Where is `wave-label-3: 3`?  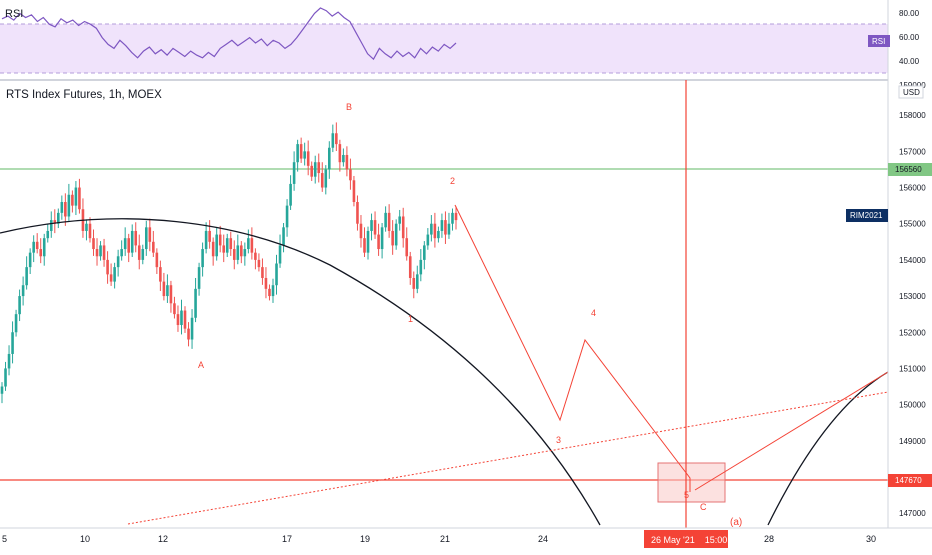 wave-label-3: 3 is located at coordinates (558, 440).